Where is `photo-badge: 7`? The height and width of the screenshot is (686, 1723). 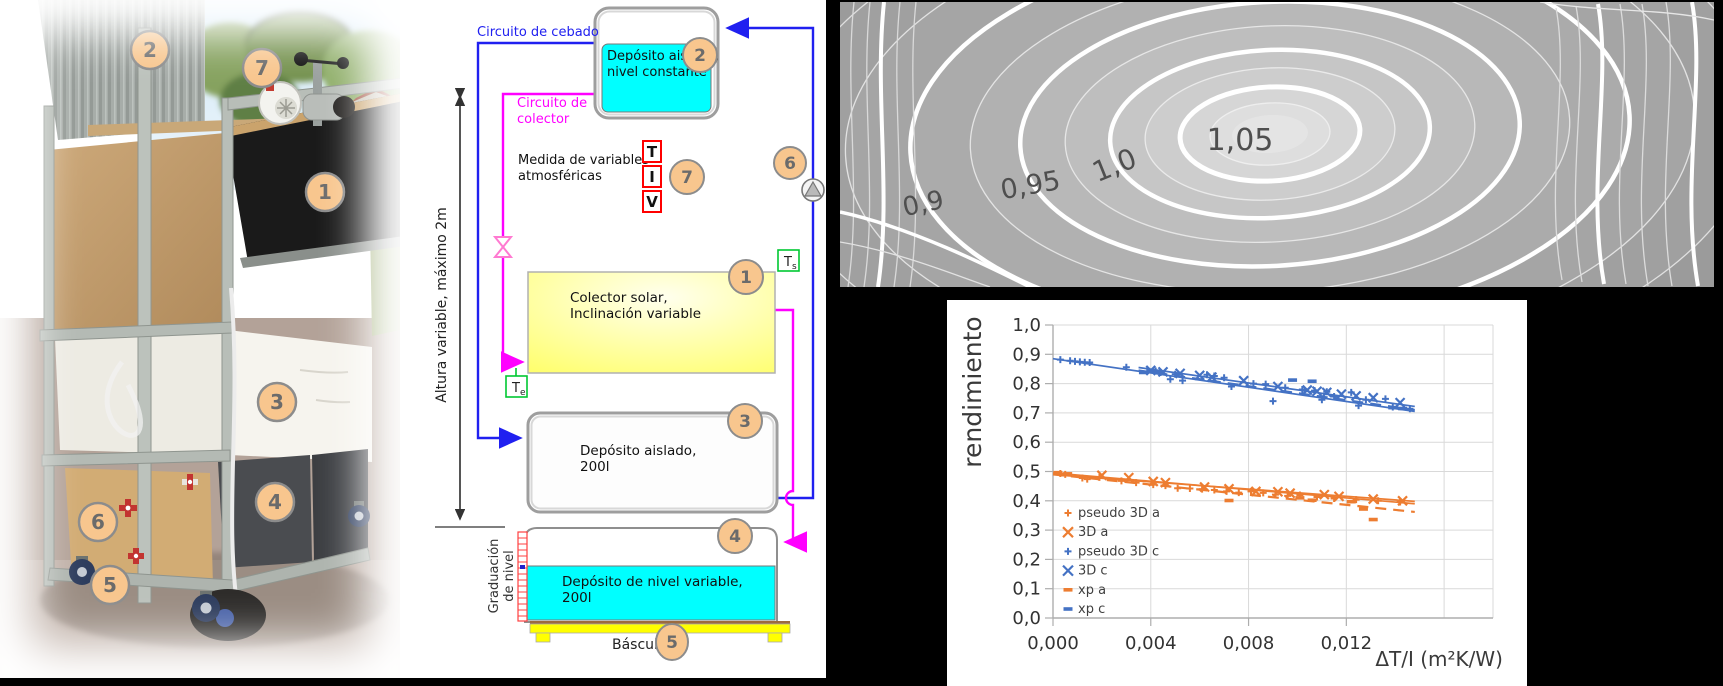 photo-badge: 7 is located at coordinates (262, 68).